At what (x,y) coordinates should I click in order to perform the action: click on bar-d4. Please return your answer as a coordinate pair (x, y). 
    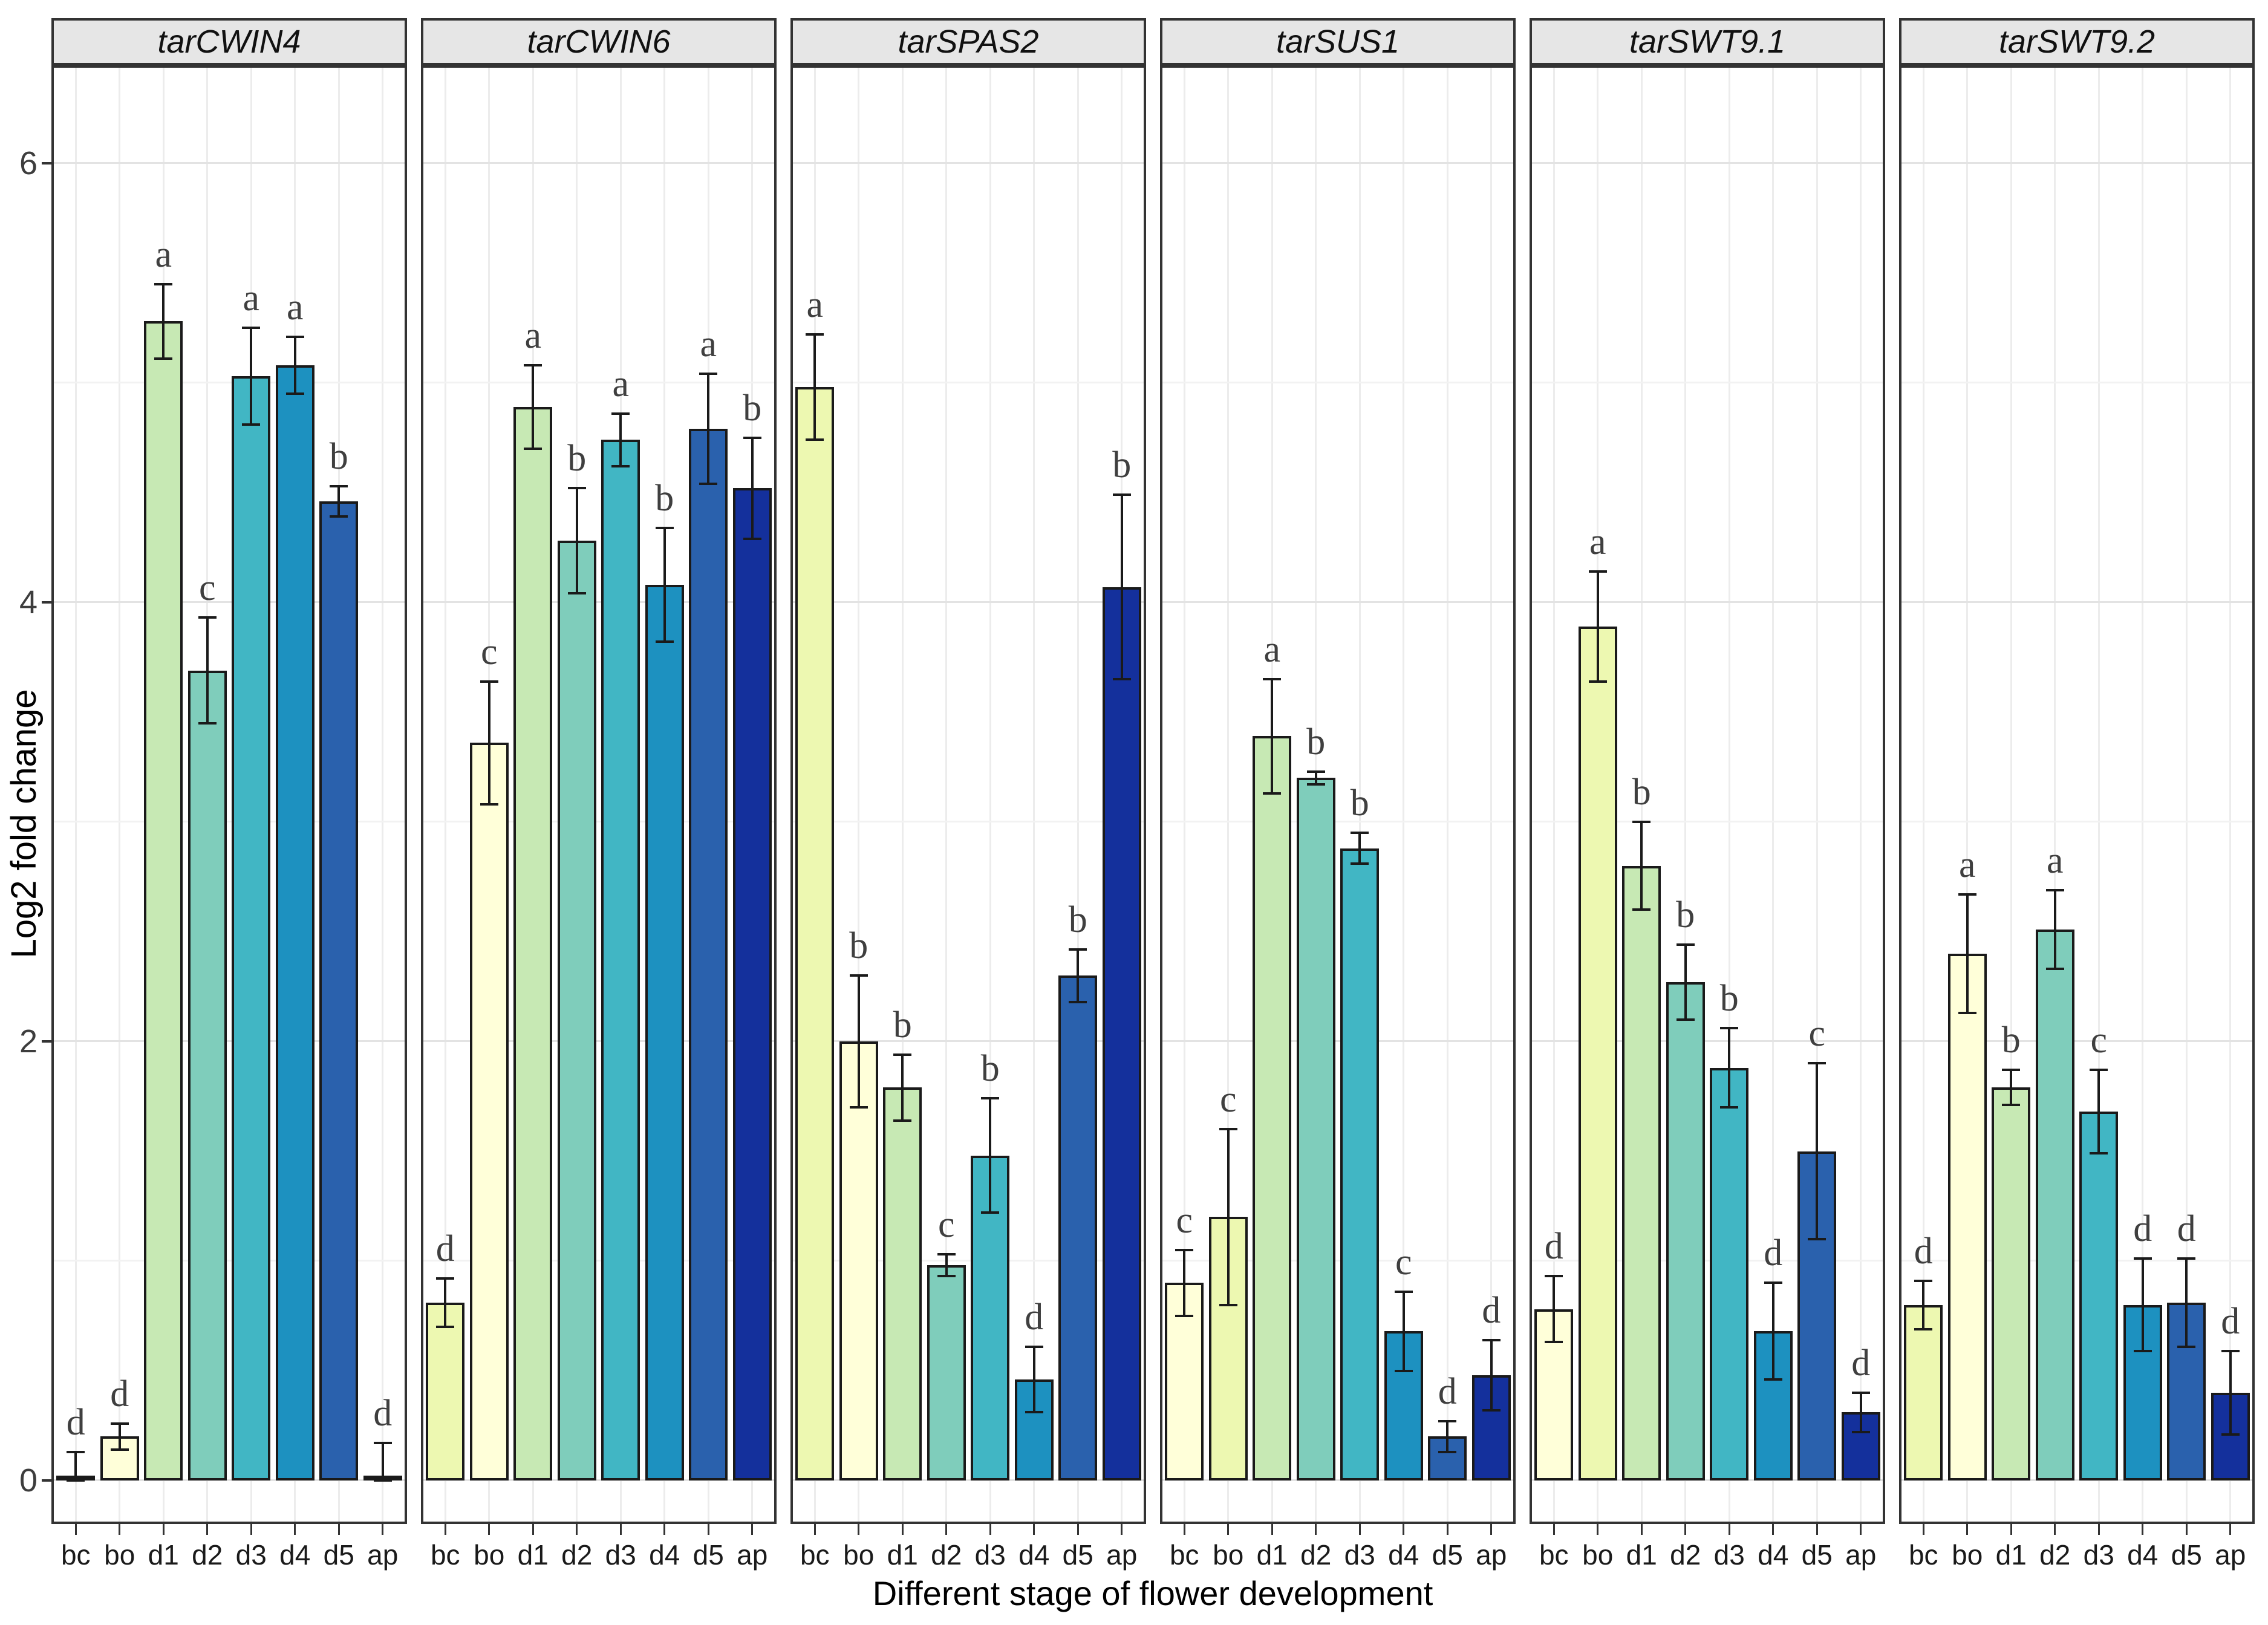
    Looking at the image, I should click on (294, 922).